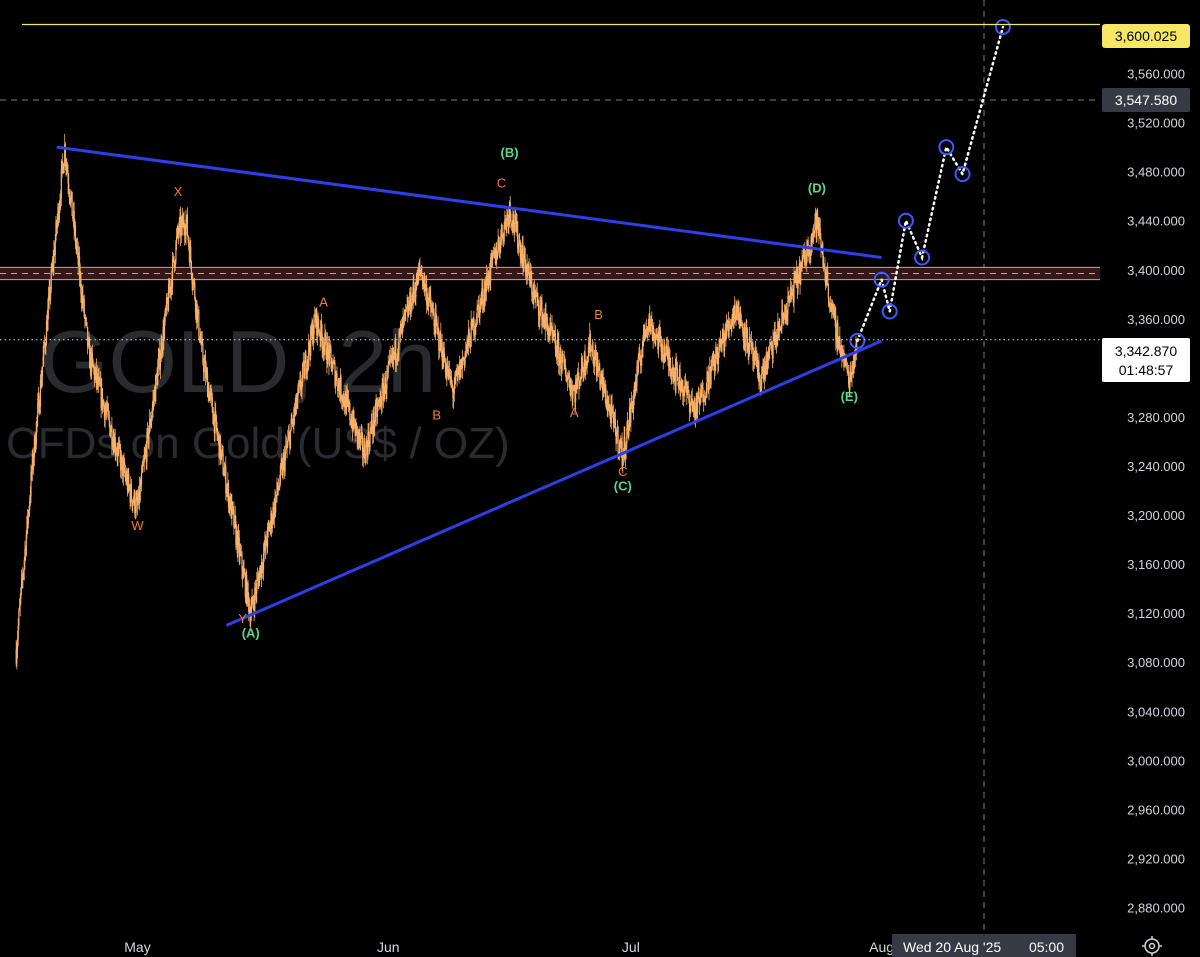  Describe the element at coordinates (881, 947) in the screenshot. I see `time-tick: Aug` at that location.